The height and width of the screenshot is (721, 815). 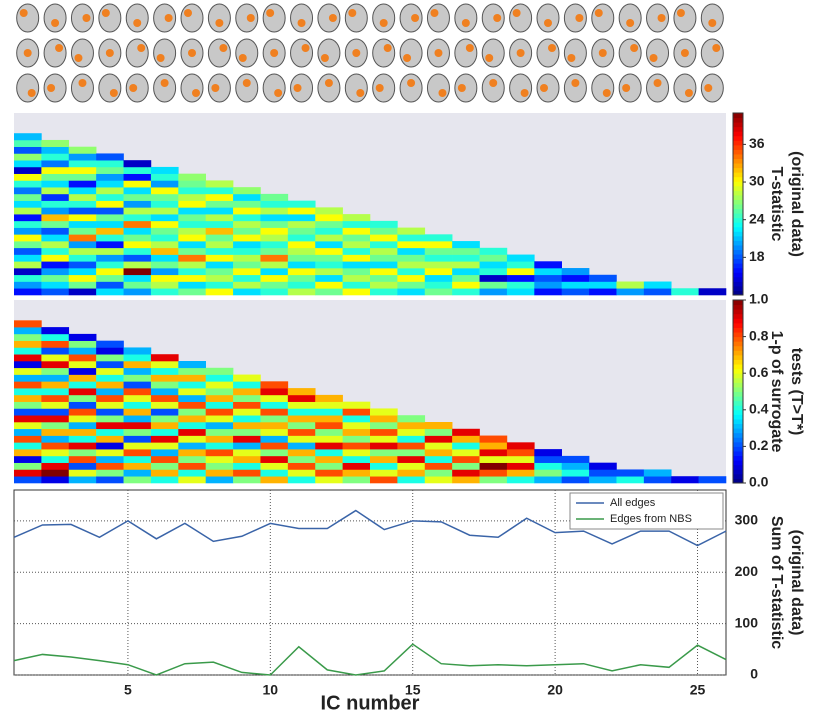 What do you see at coordinates (370, 659) in the screenshot?
I see `line-series` at bounding box center [370, 659].